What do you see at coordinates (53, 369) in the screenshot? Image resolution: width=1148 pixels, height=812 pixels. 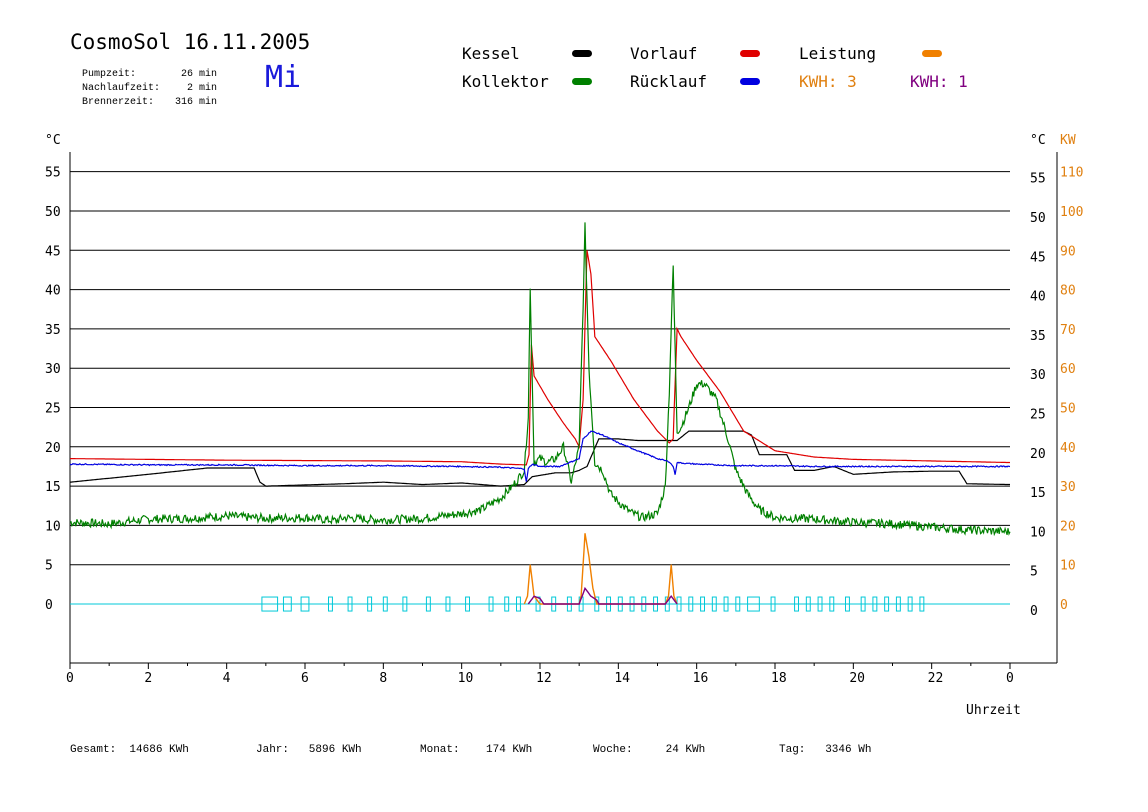 I see `y-tick-label-left: 30` at bounding box center [53, 369].